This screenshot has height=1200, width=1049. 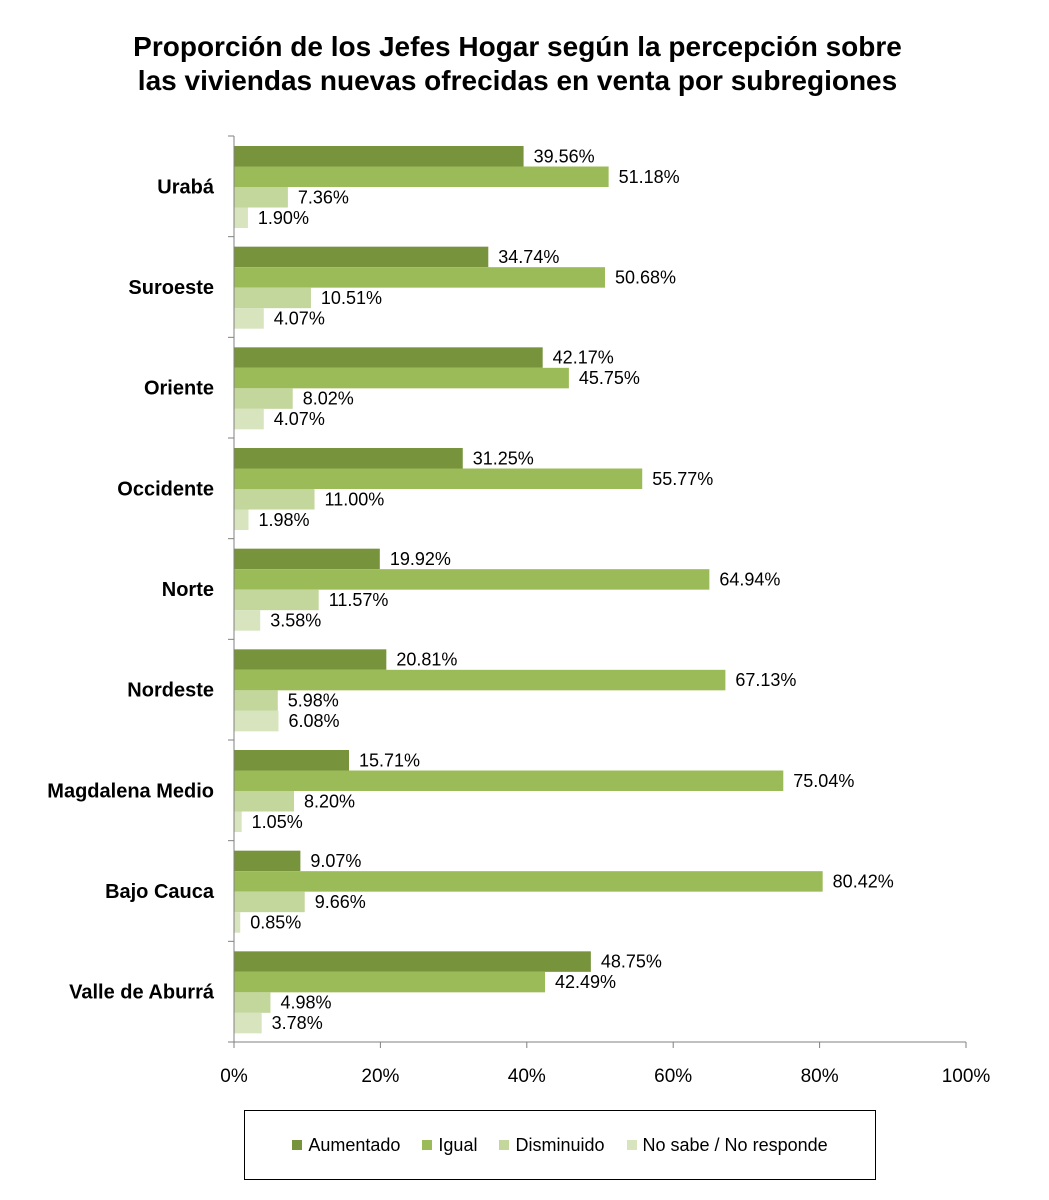 I want to click on legend-item-no-sabe: No sabe / No responde, so click(x=727, y=1145).